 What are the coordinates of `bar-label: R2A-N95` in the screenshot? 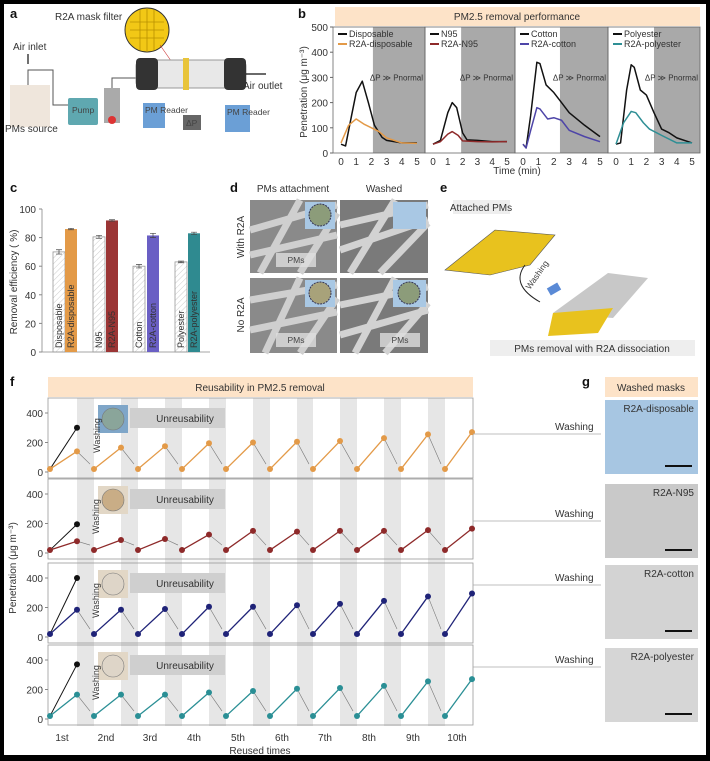 It's located at (112, 329).